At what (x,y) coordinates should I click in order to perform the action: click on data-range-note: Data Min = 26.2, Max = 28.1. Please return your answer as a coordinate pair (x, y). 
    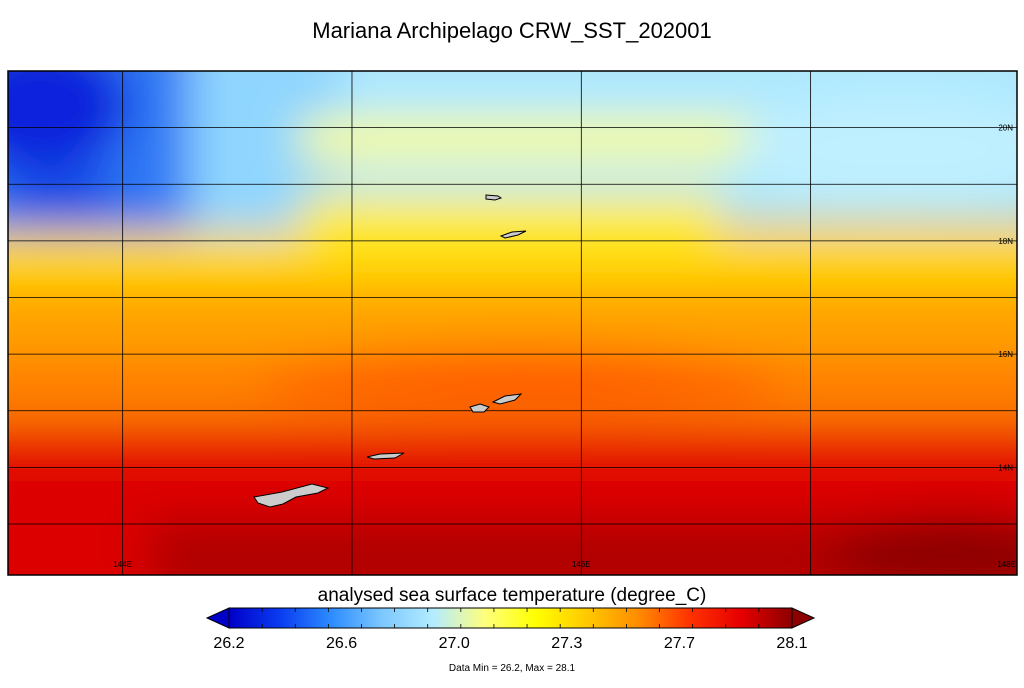
    Looking at the image, I should click on (512, 668).